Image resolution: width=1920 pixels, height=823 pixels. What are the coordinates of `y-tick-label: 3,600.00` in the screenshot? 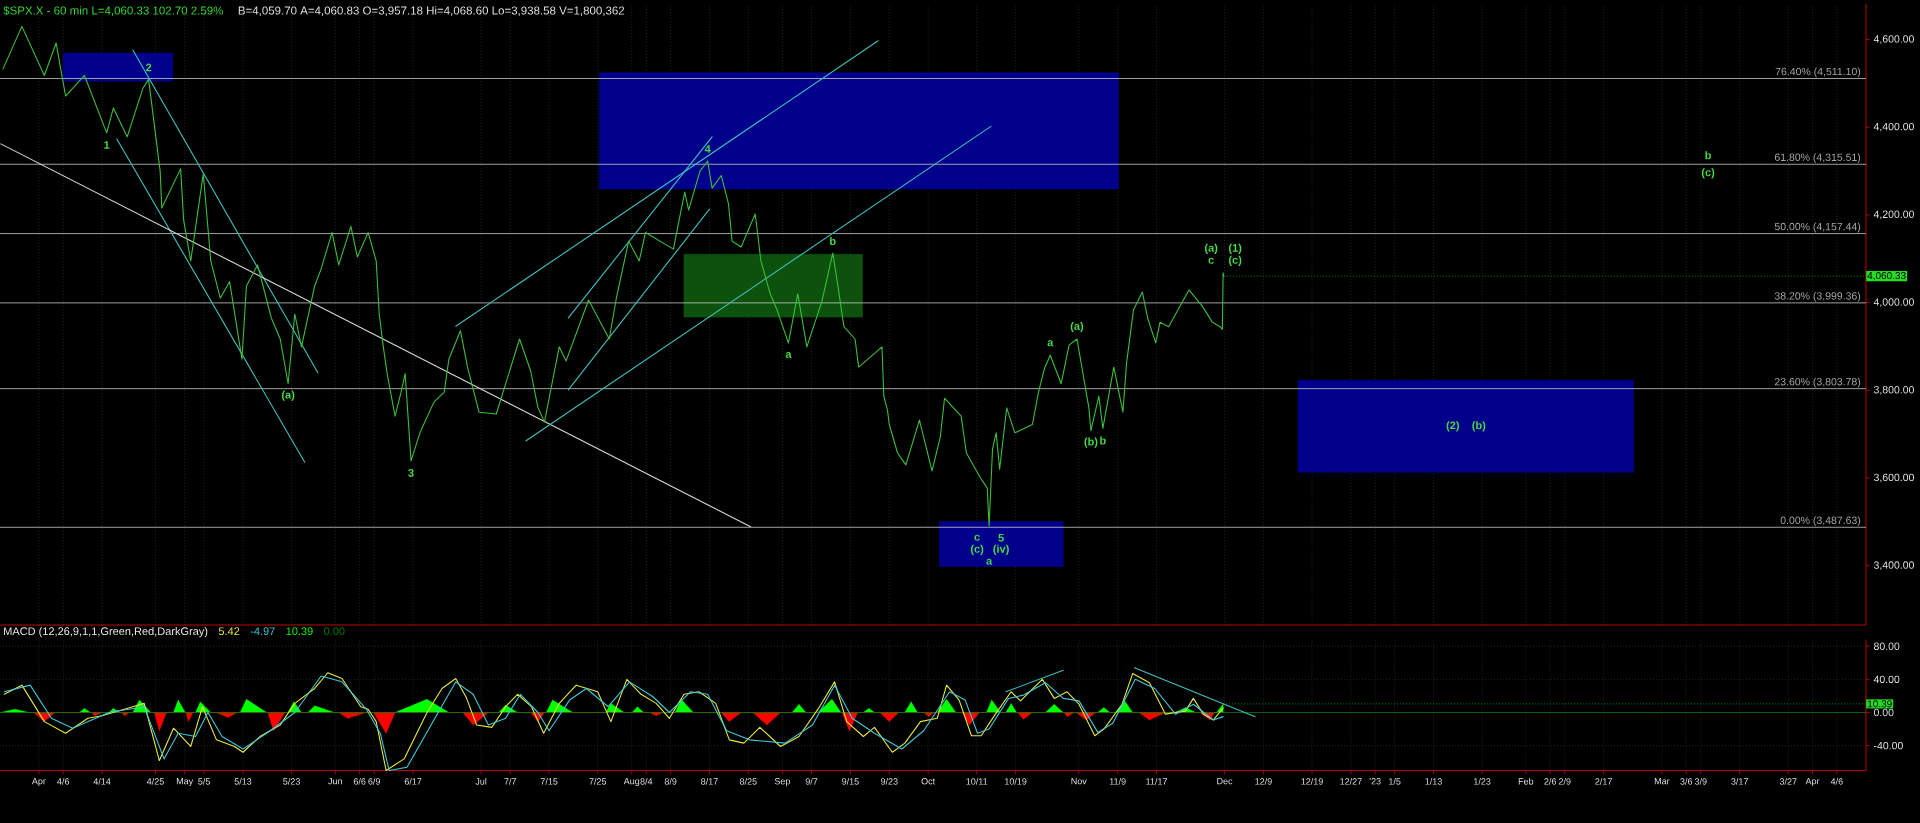 It's located at (1893, 478).